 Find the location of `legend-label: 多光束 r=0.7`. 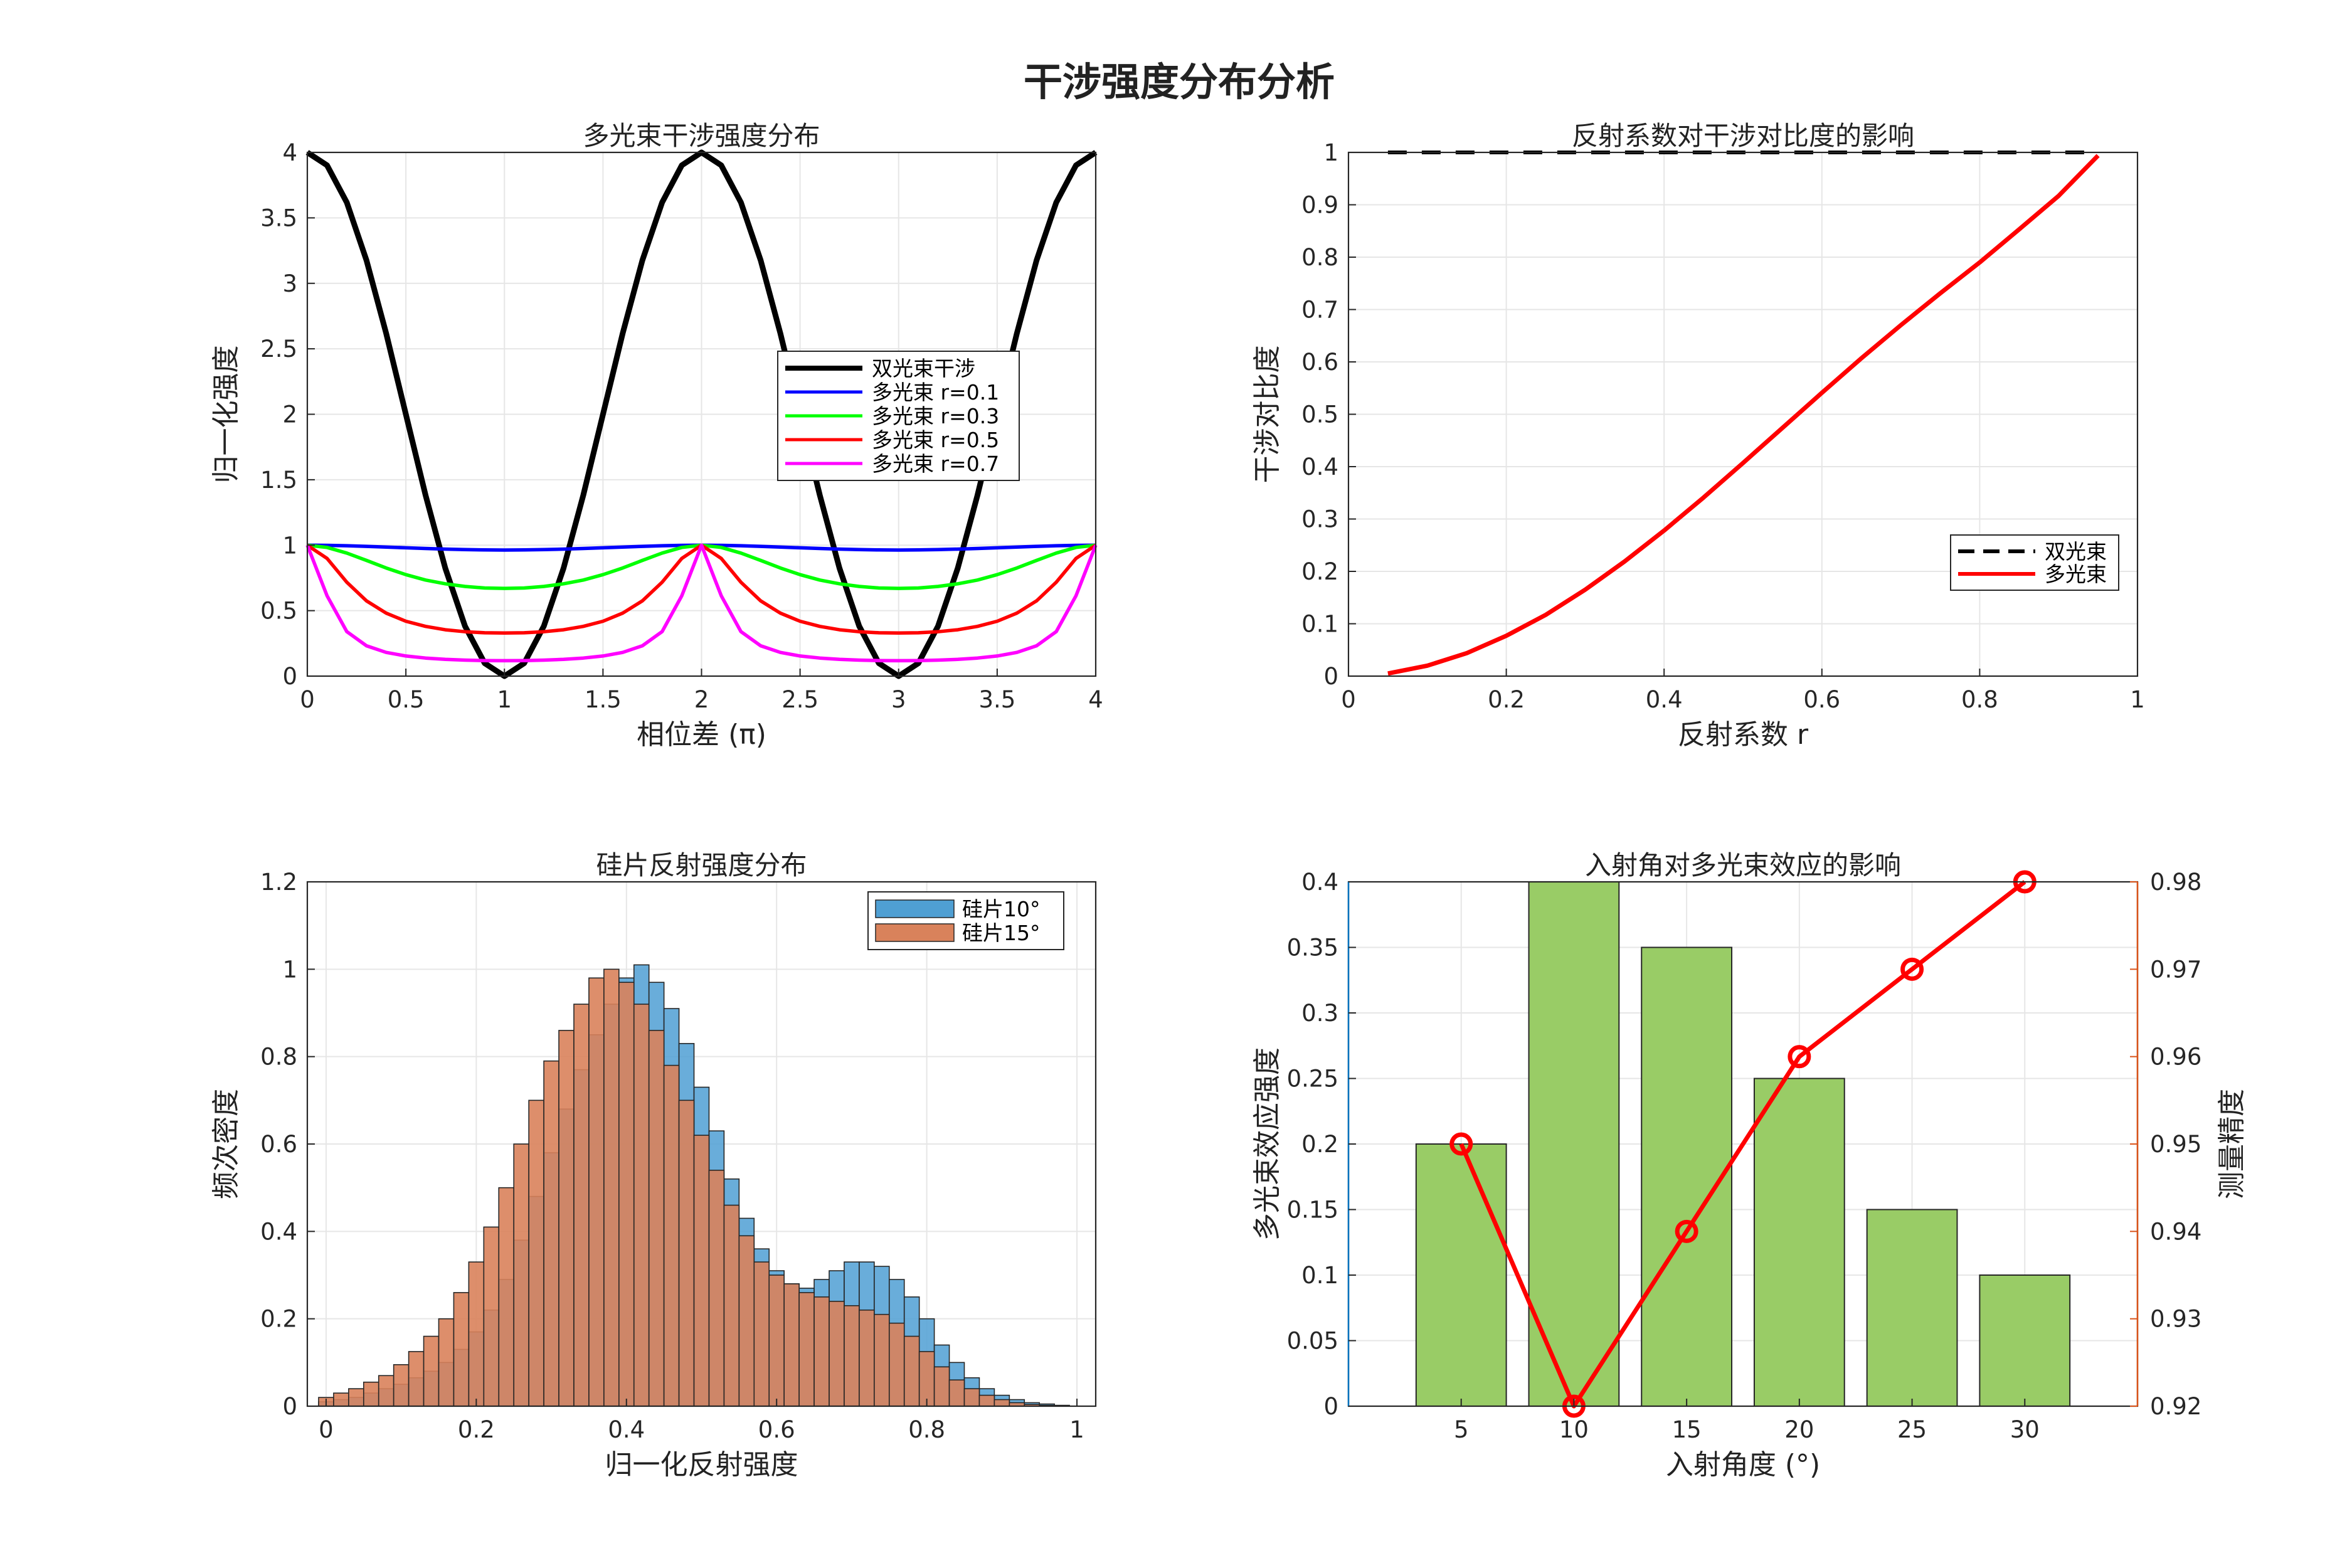

legend-label: 多光束 r=0.7 is located at coordinates (935, 464).